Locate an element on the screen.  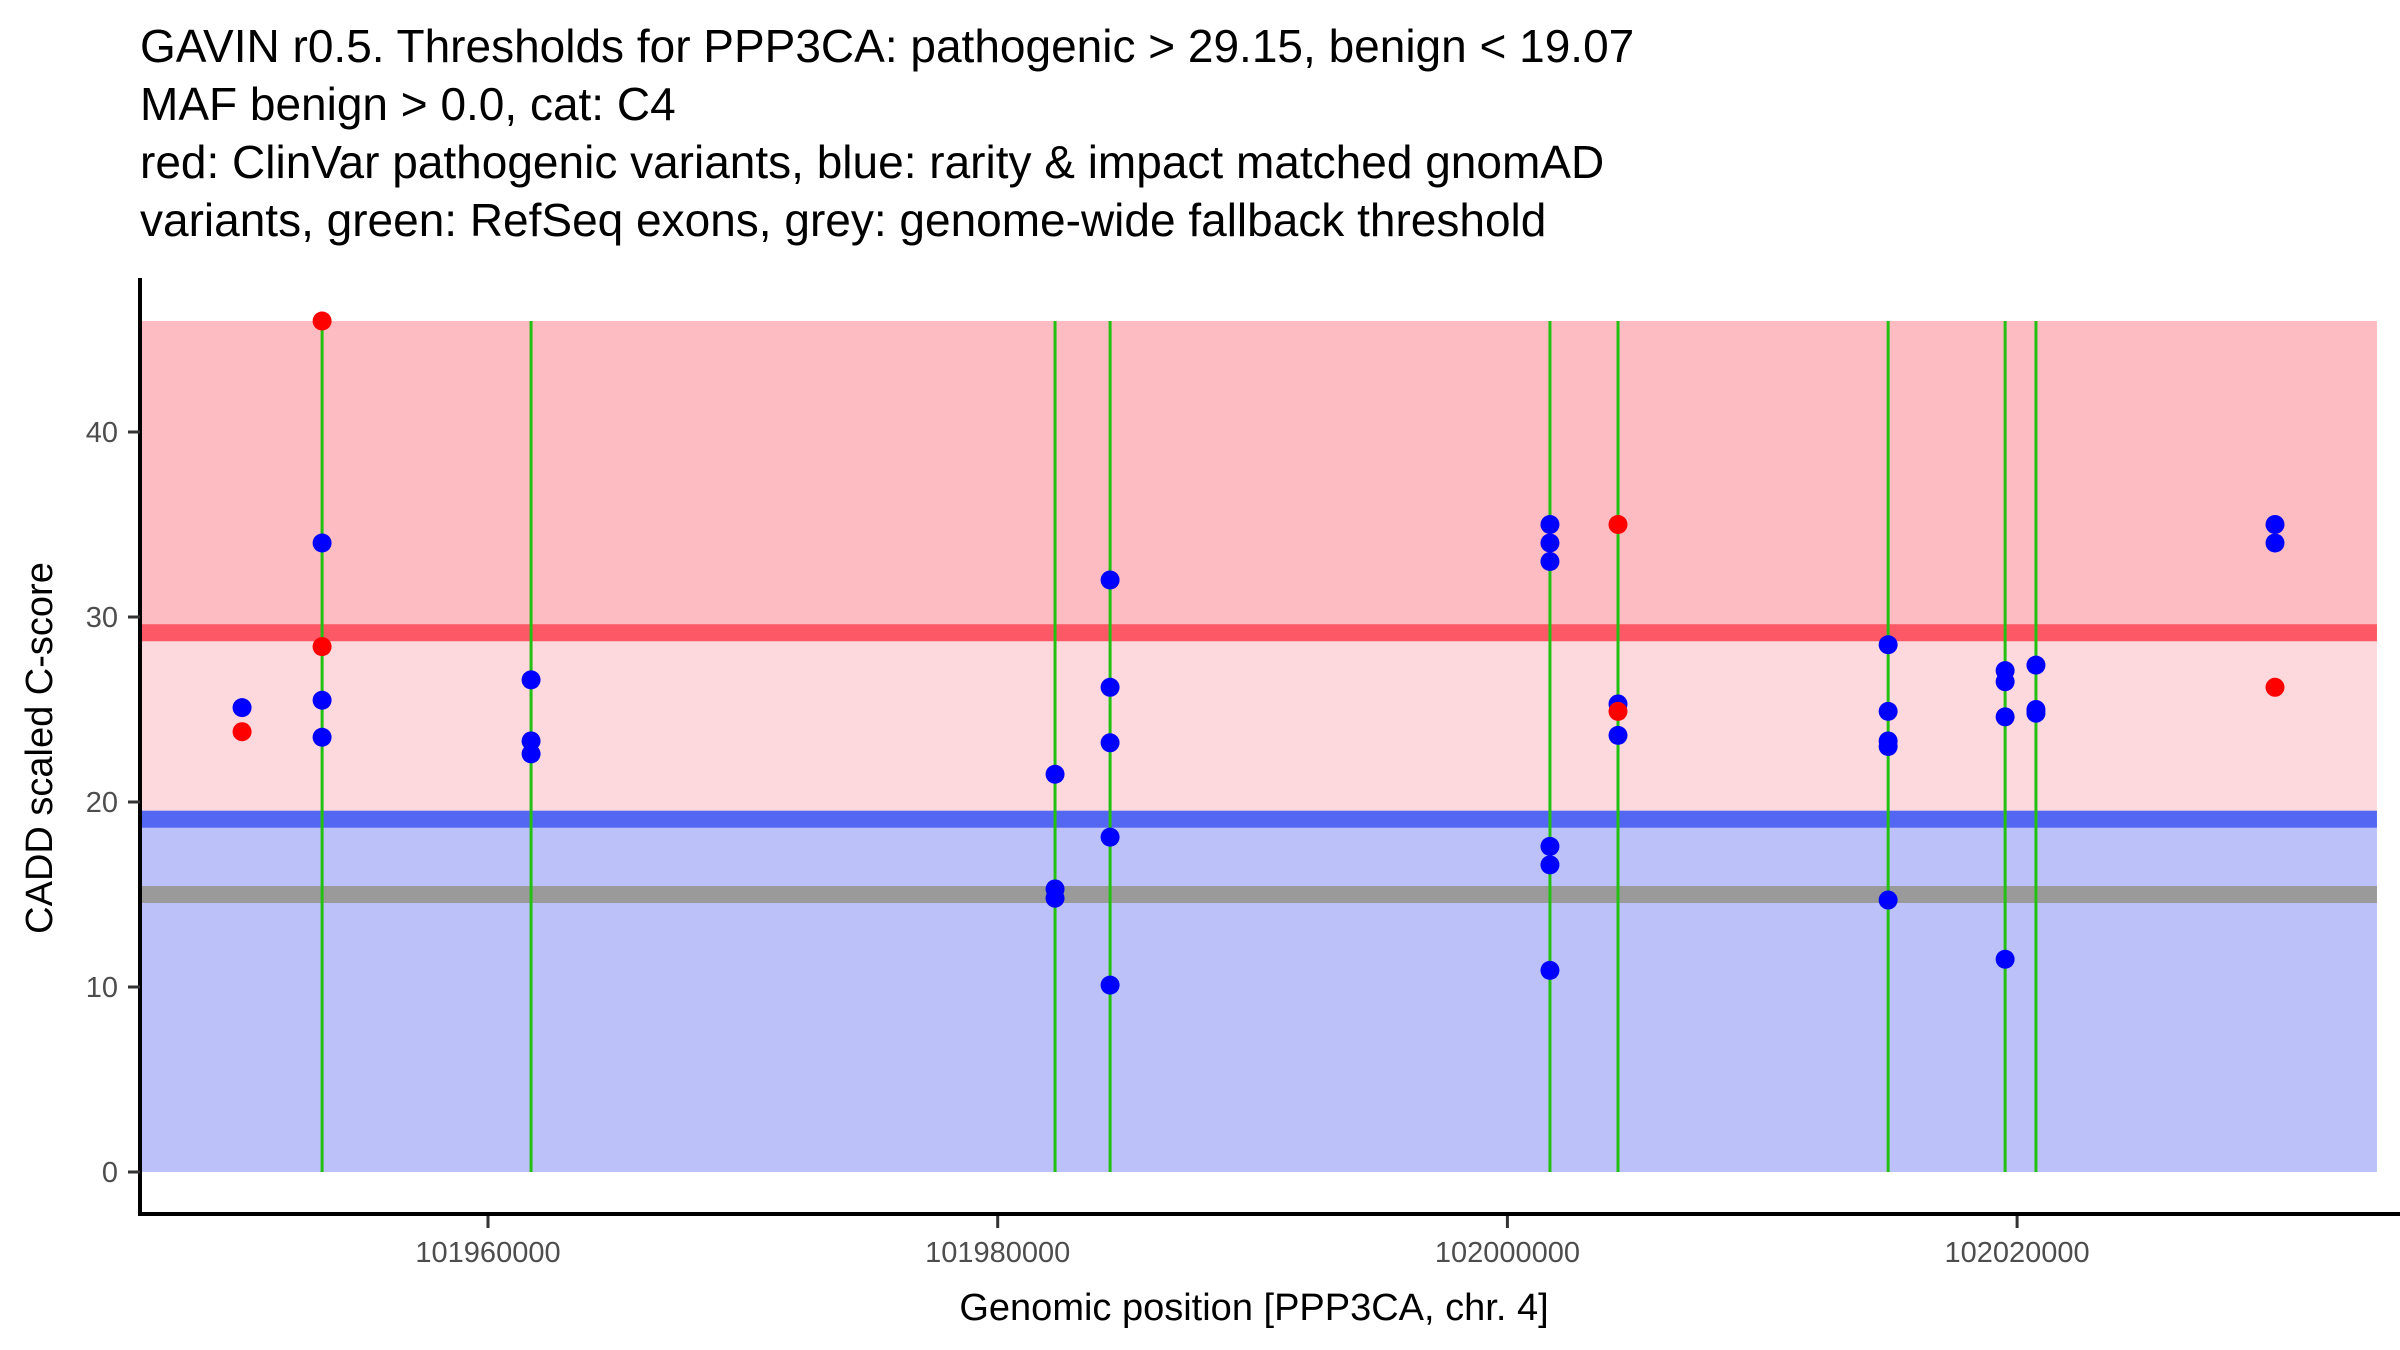
title-line-2: MAF benign > 0.0, cat: C4 is located at coordinates (408, 104).